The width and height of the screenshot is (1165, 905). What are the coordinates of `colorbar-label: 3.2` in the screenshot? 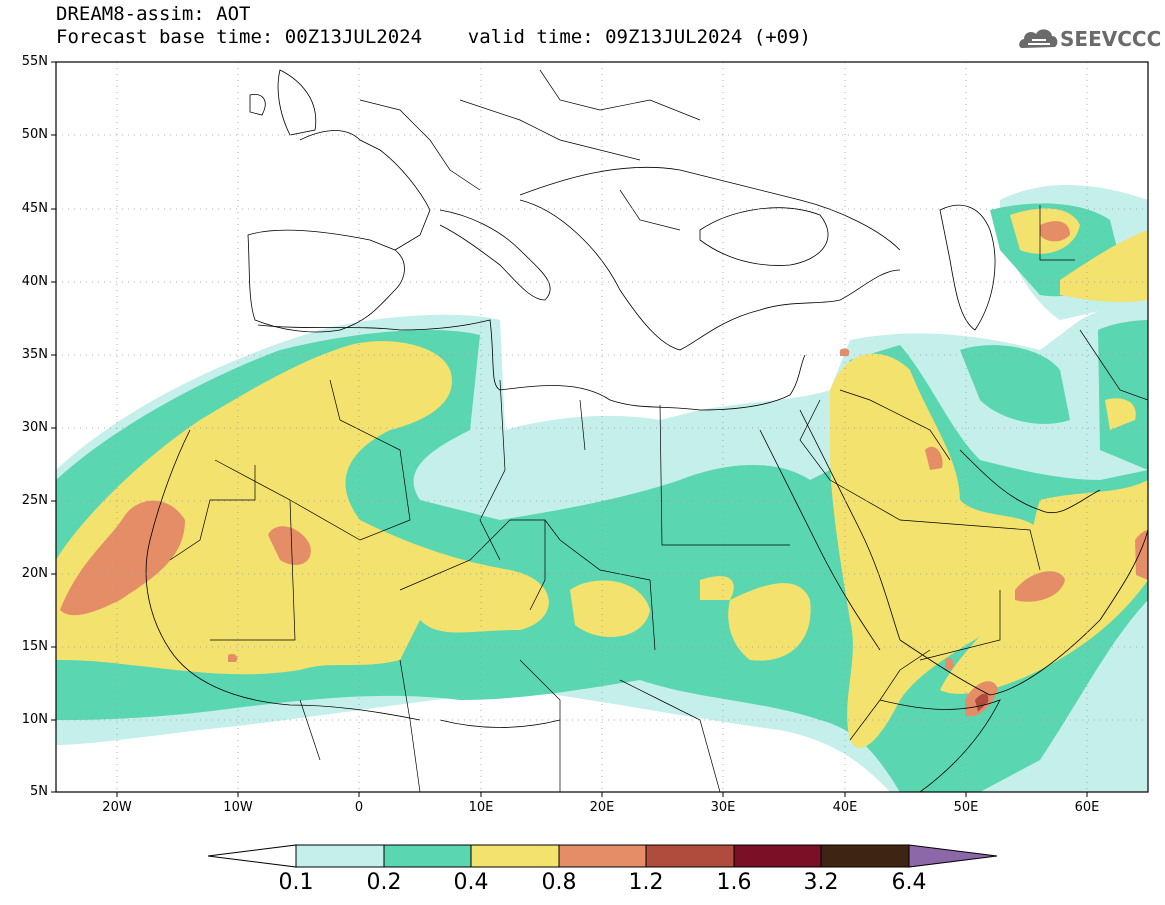 It's located at (821, 882).